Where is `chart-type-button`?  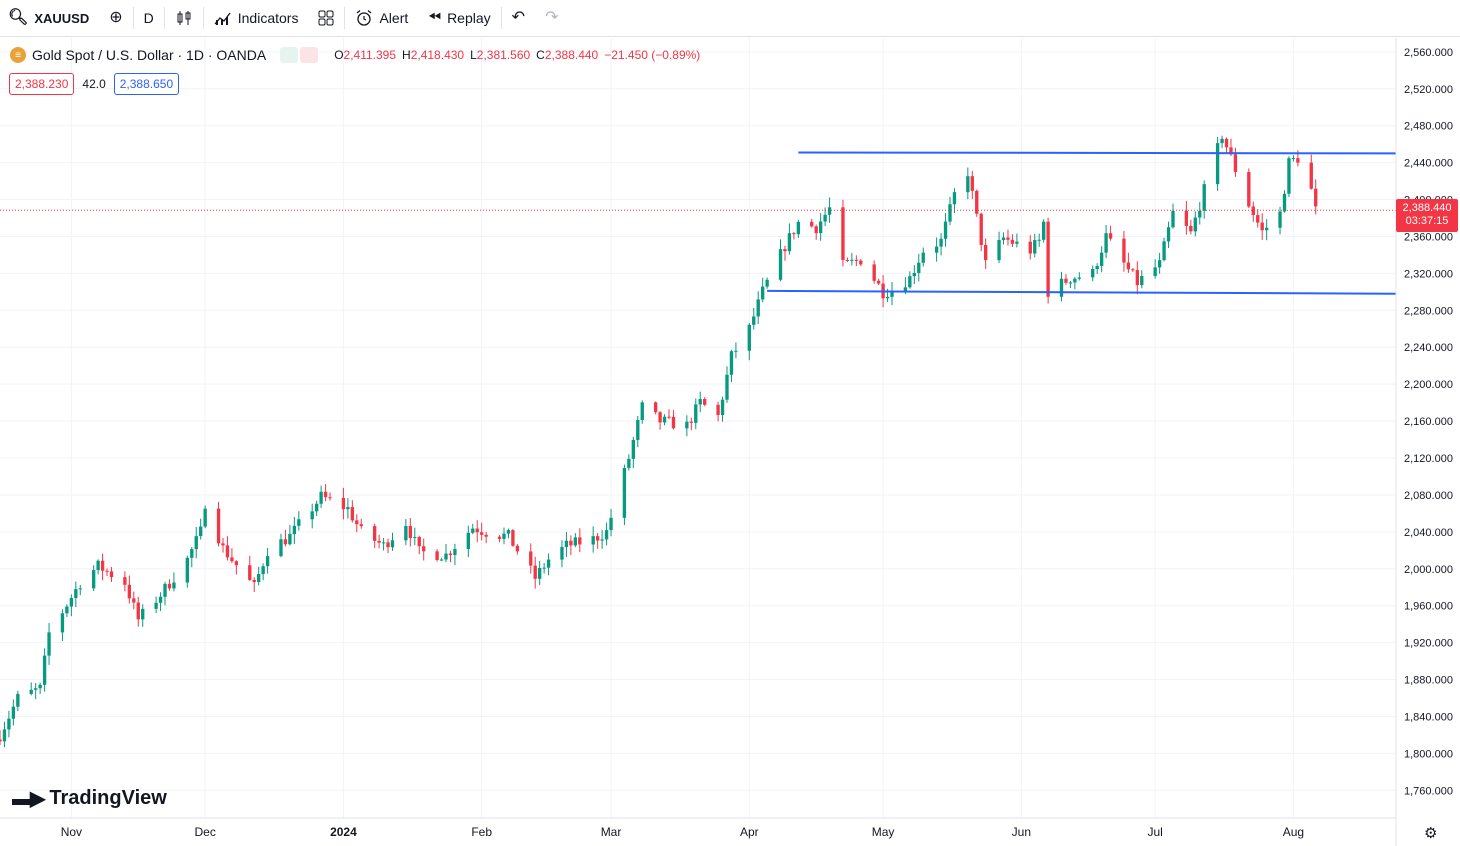
chart-type-button is located at coordinates (184, 18).